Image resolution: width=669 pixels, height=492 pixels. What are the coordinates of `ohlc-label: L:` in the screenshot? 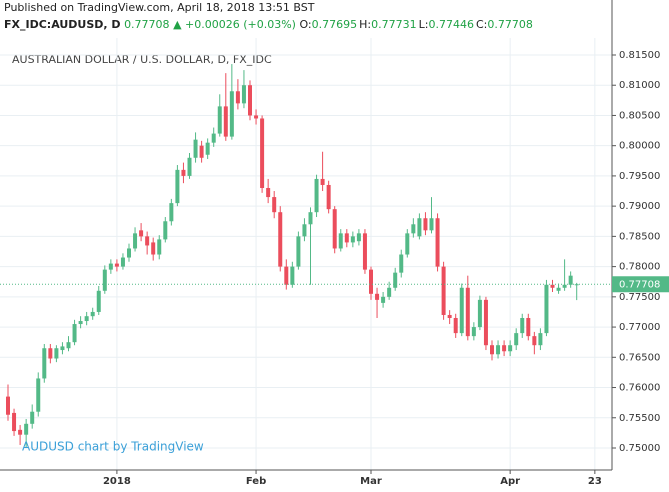 It's located at (423, 24).